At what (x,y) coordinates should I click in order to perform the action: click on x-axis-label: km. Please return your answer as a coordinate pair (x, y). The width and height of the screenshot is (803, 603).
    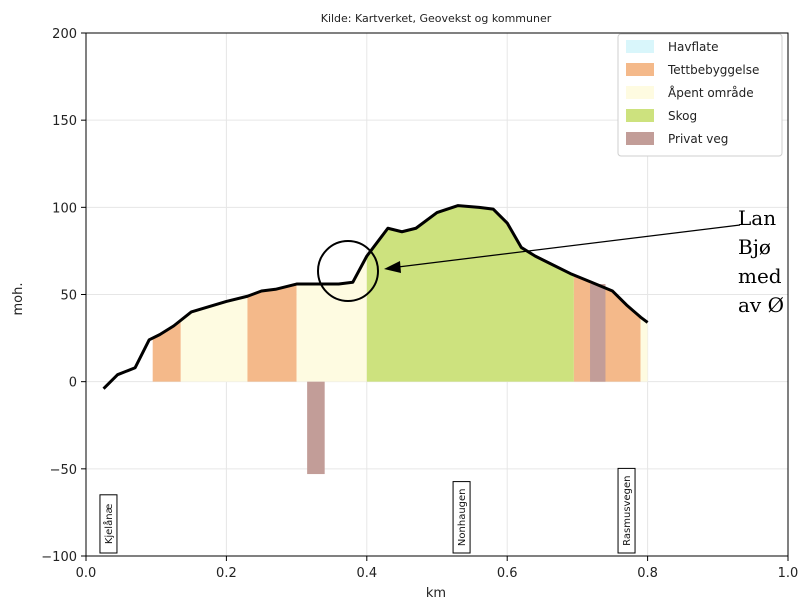
    Looking at the image, I should click on (436, 593).